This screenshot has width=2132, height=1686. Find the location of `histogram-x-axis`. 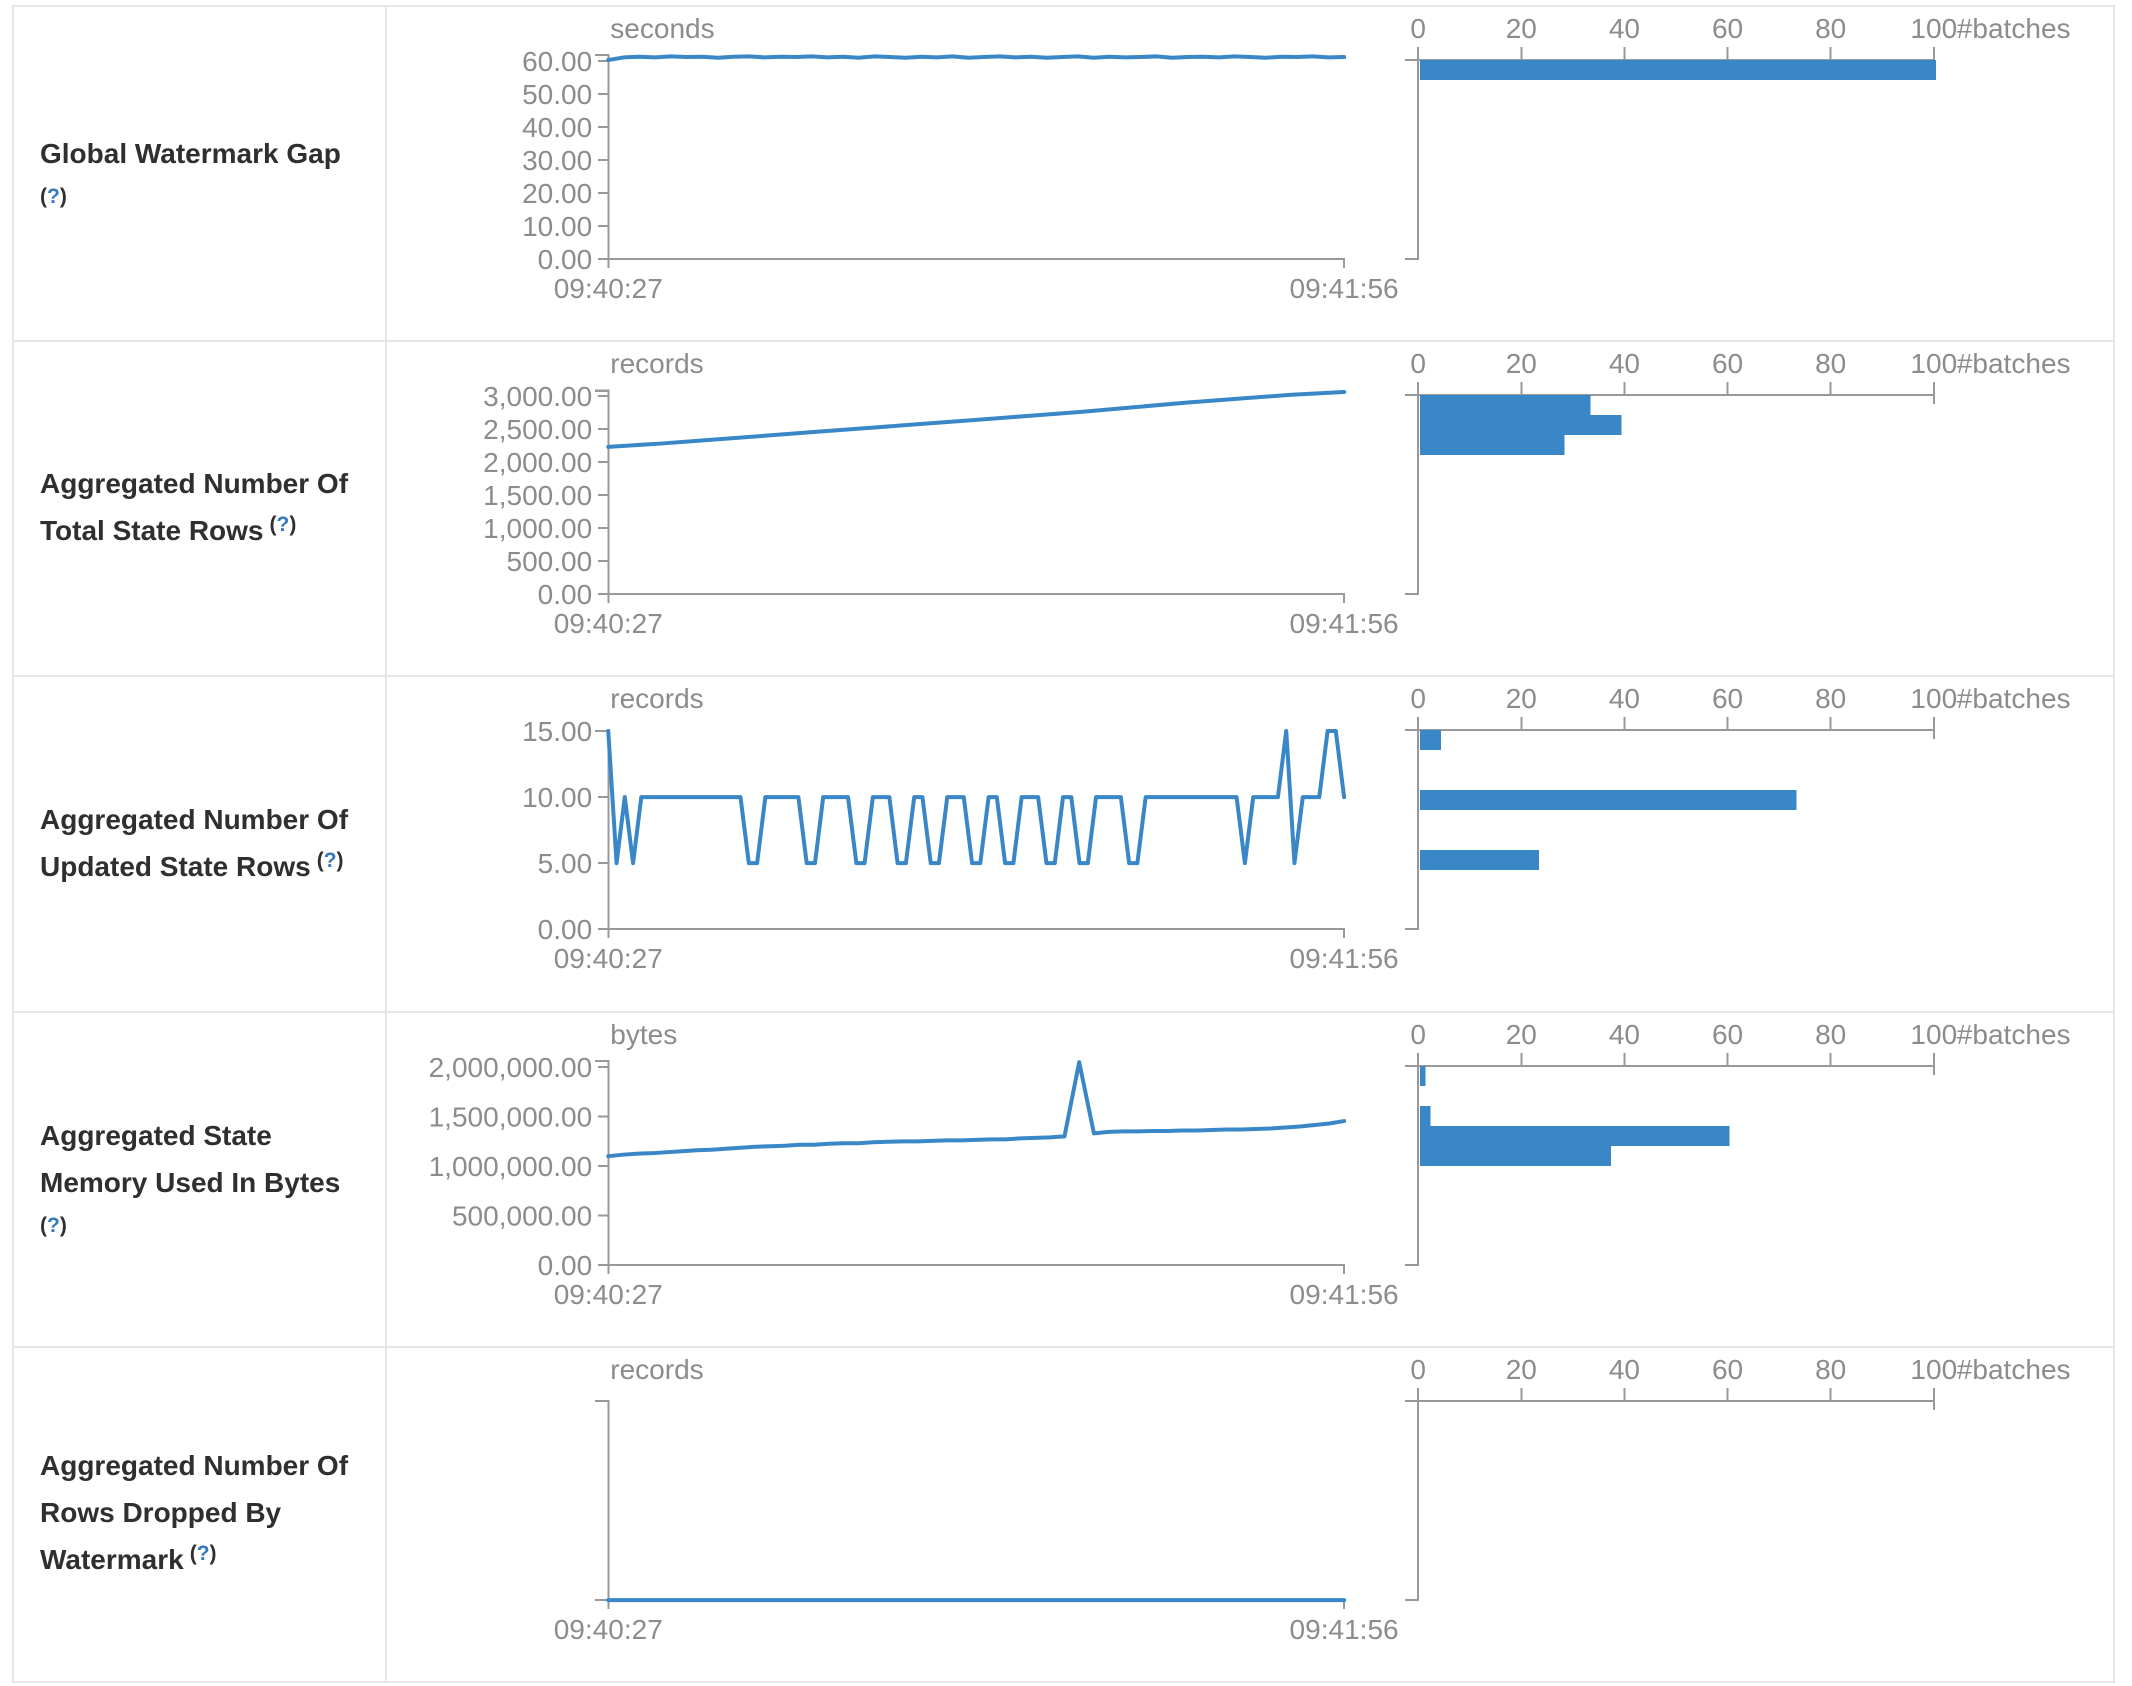

histogram-x-axis is located at coordinates (1670, 734).